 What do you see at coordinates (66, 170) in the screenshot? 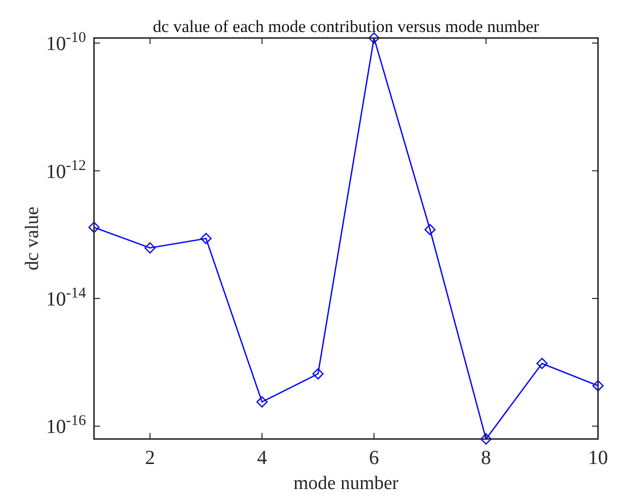
I see `y-tick-label: 10$^{-12}$` at bounding box center [66, 170].